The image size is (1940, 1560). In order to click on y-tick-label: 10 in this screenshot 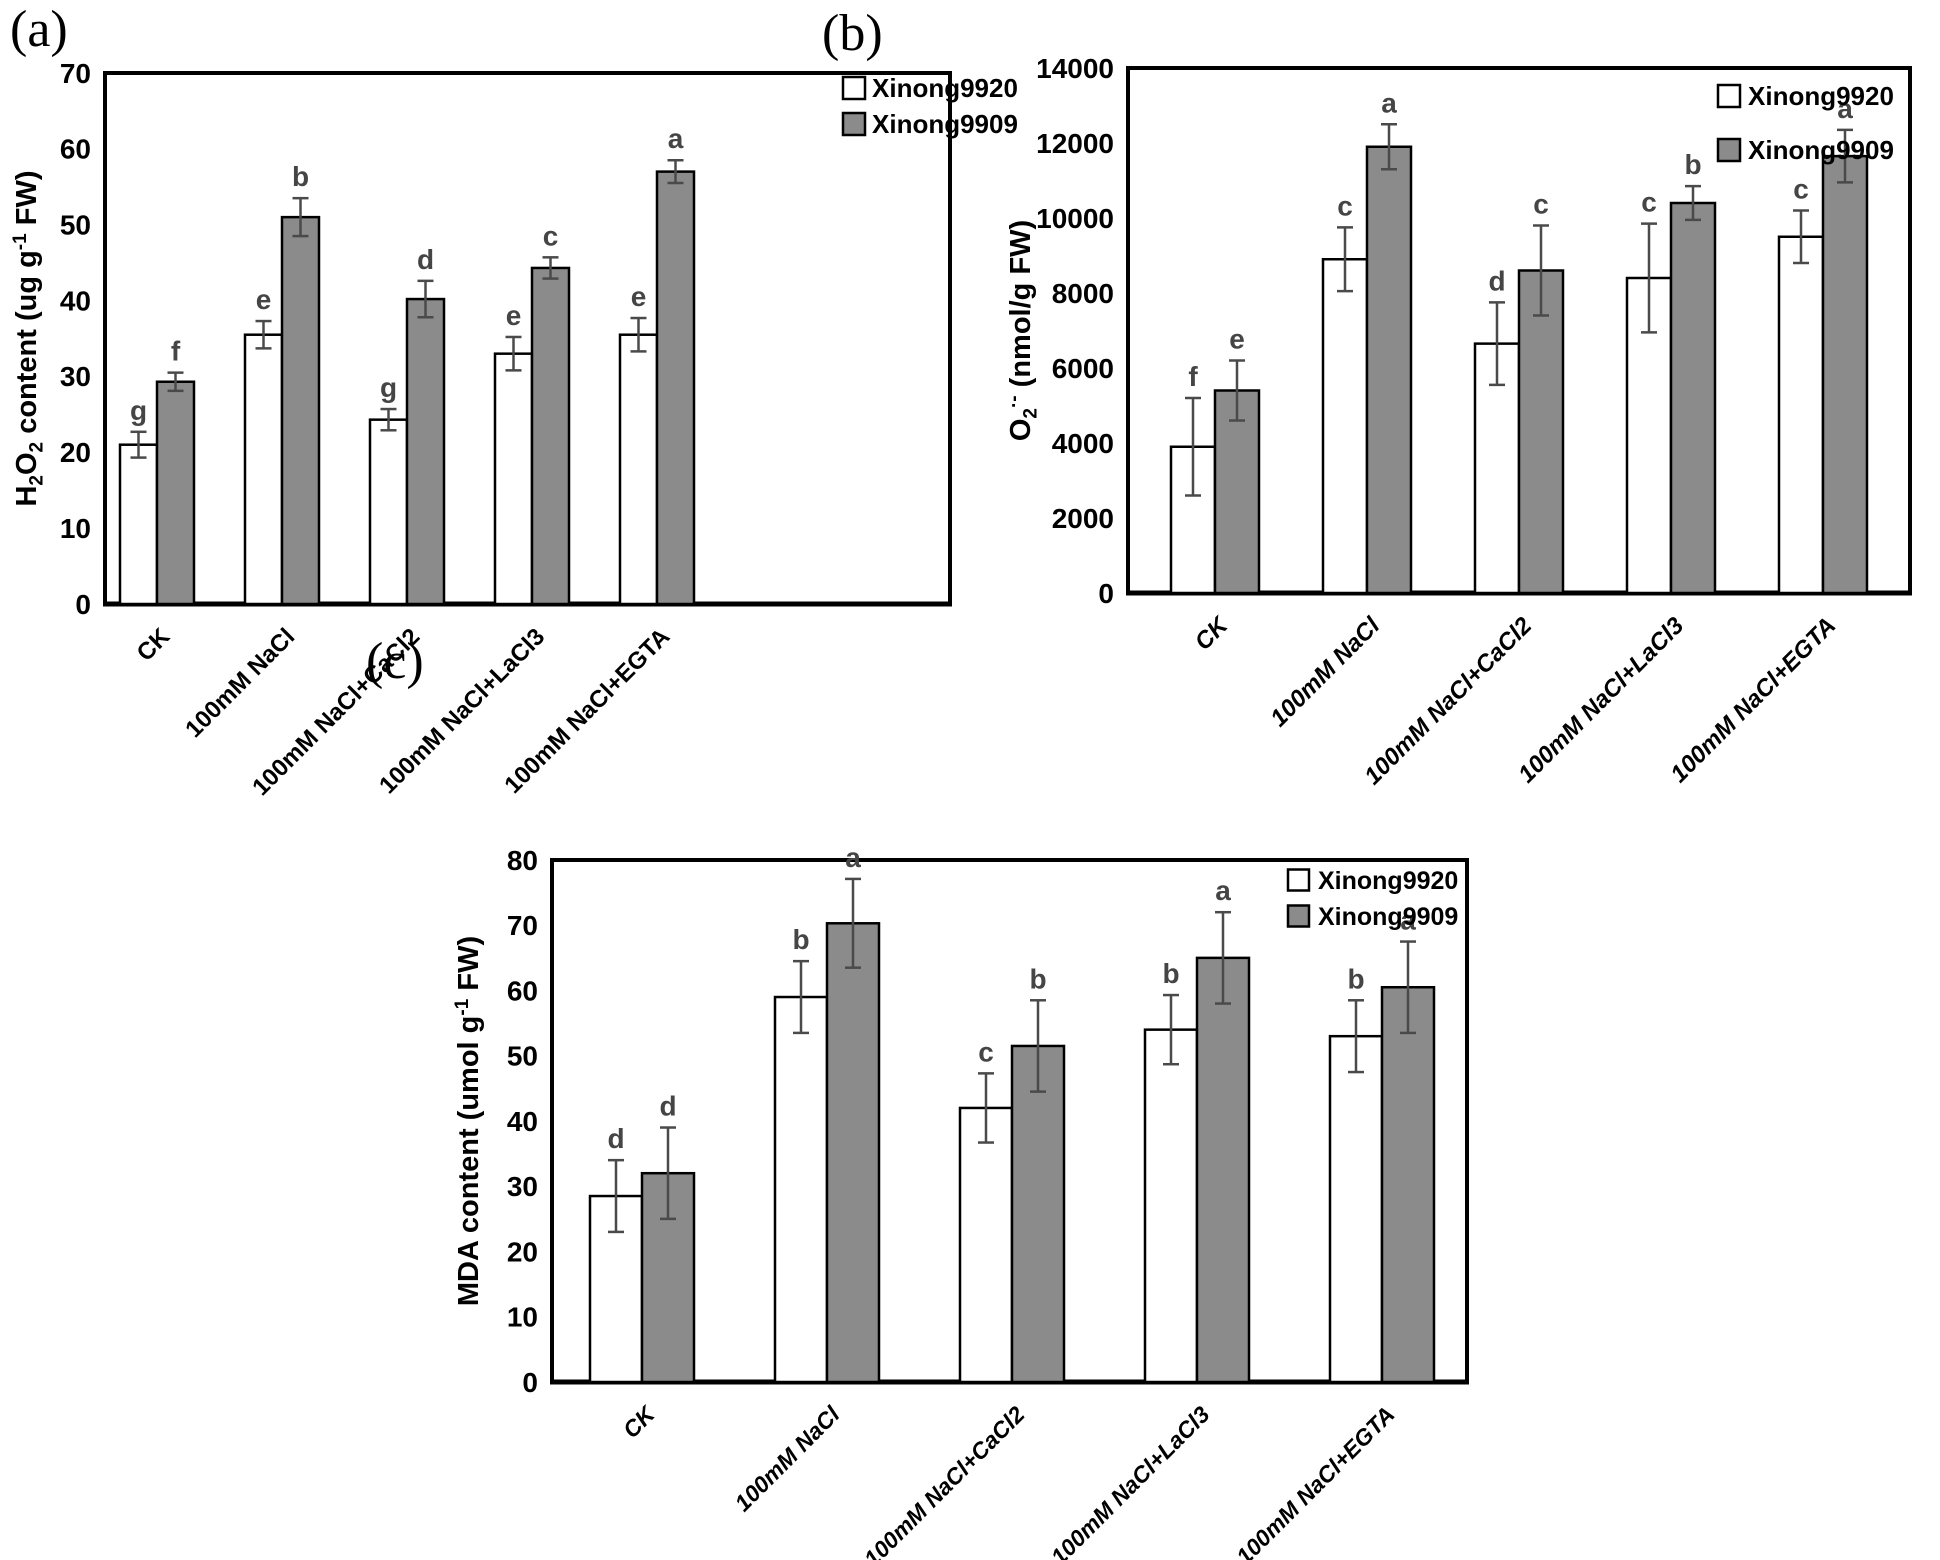, I will do `click(522, 1317)`.